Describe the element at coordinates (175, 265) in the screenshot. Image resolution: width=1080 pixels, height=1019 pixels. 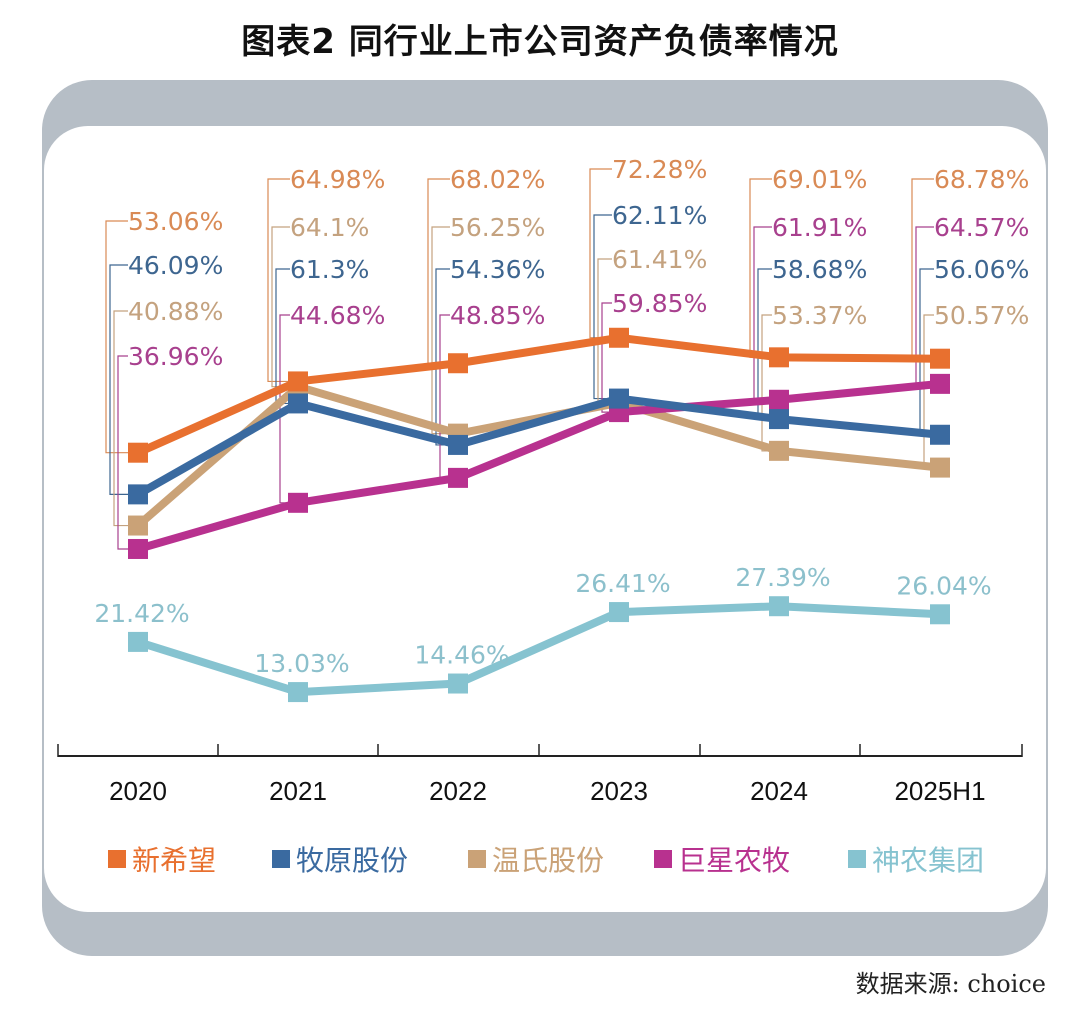
I see `data-label: 46.09%` at that location.